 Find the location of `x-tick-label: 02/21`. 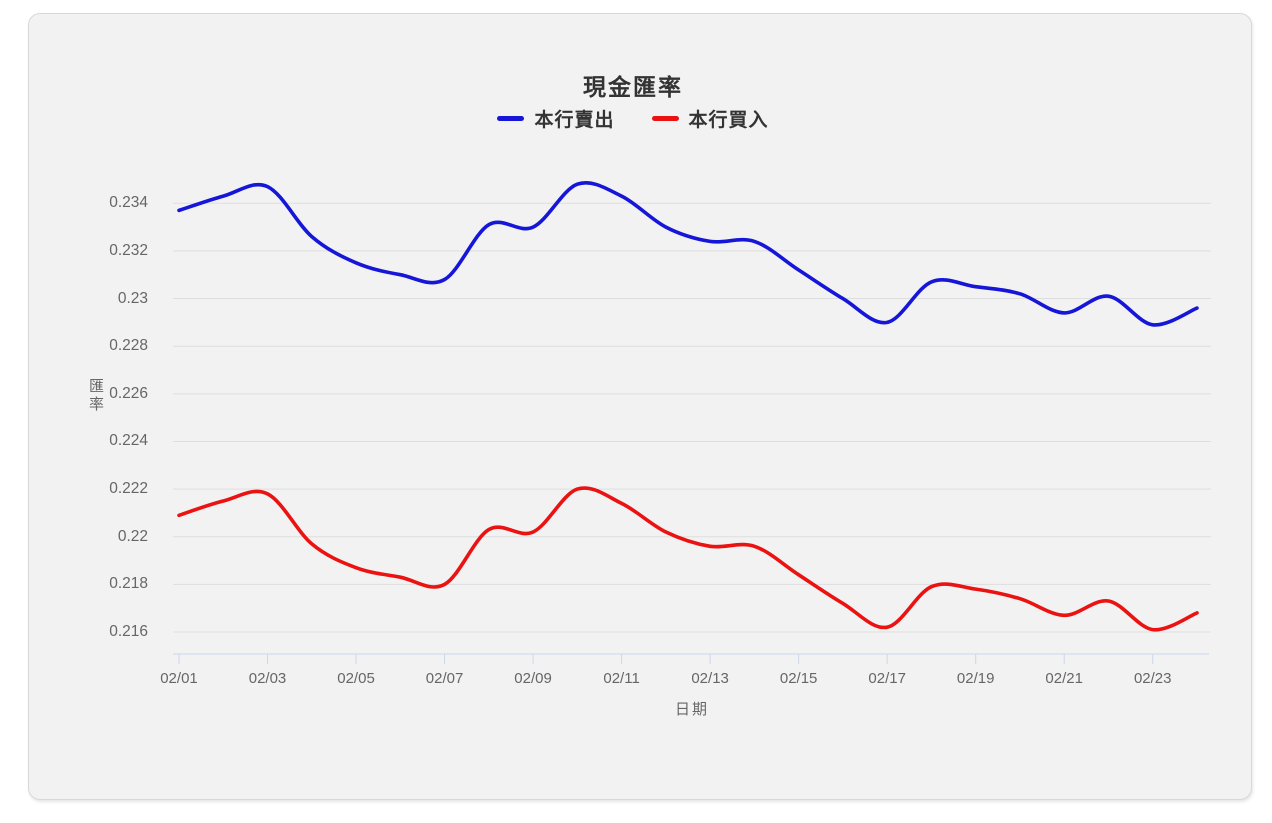

x-tick-label: 02/21 is located at coordinates (1064, 678).